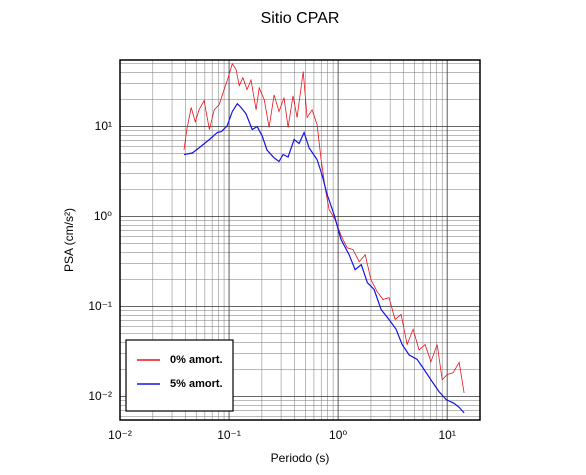 The image size is (586, 475). I want to click on x-tick-label: 10⁻¹, so click(229, 435).